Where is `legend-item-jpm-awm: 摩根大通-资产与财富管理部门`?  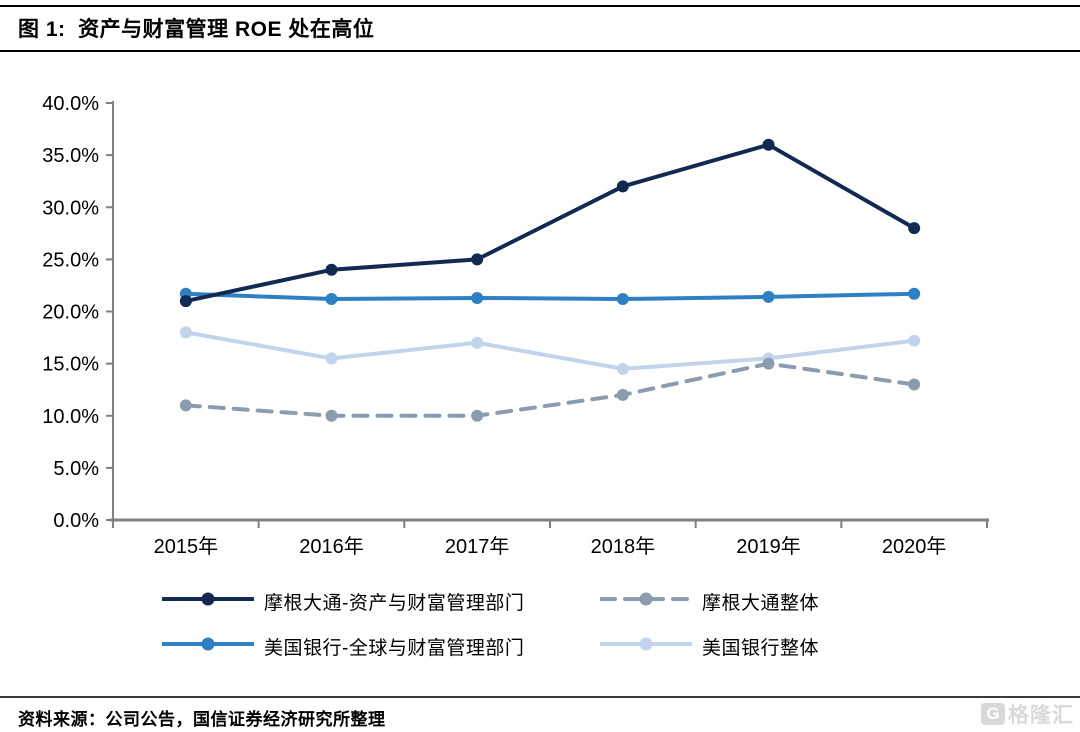
legend-item-jpm-awm: 摩根大通-资产与财富管理部门 is located at coordinates (380, 601).